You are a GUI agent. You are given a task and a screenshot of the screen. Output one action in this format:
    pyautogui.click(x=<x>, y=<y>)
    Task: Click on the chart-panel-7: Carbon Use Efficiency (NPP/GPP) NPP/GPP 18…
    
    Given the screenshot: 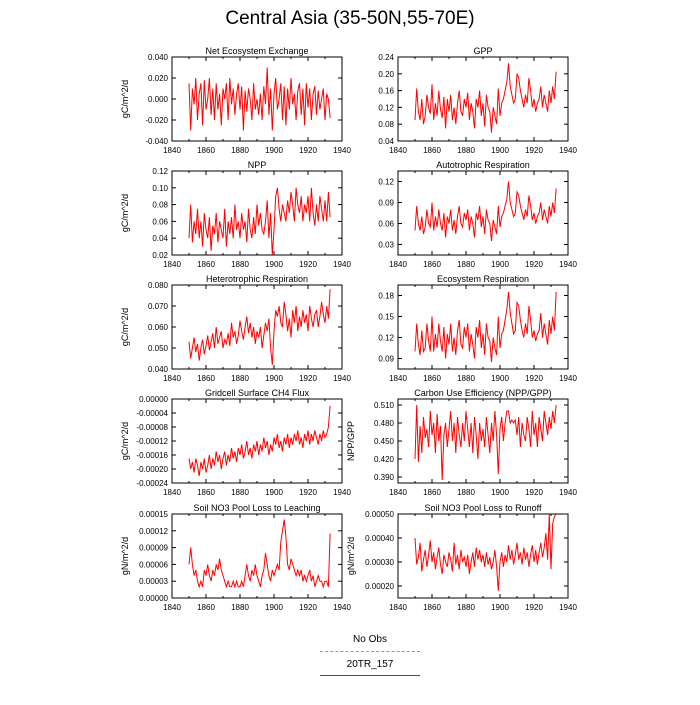 What is the action you would take?
    pyautogui.click(x=461, y=442)
    